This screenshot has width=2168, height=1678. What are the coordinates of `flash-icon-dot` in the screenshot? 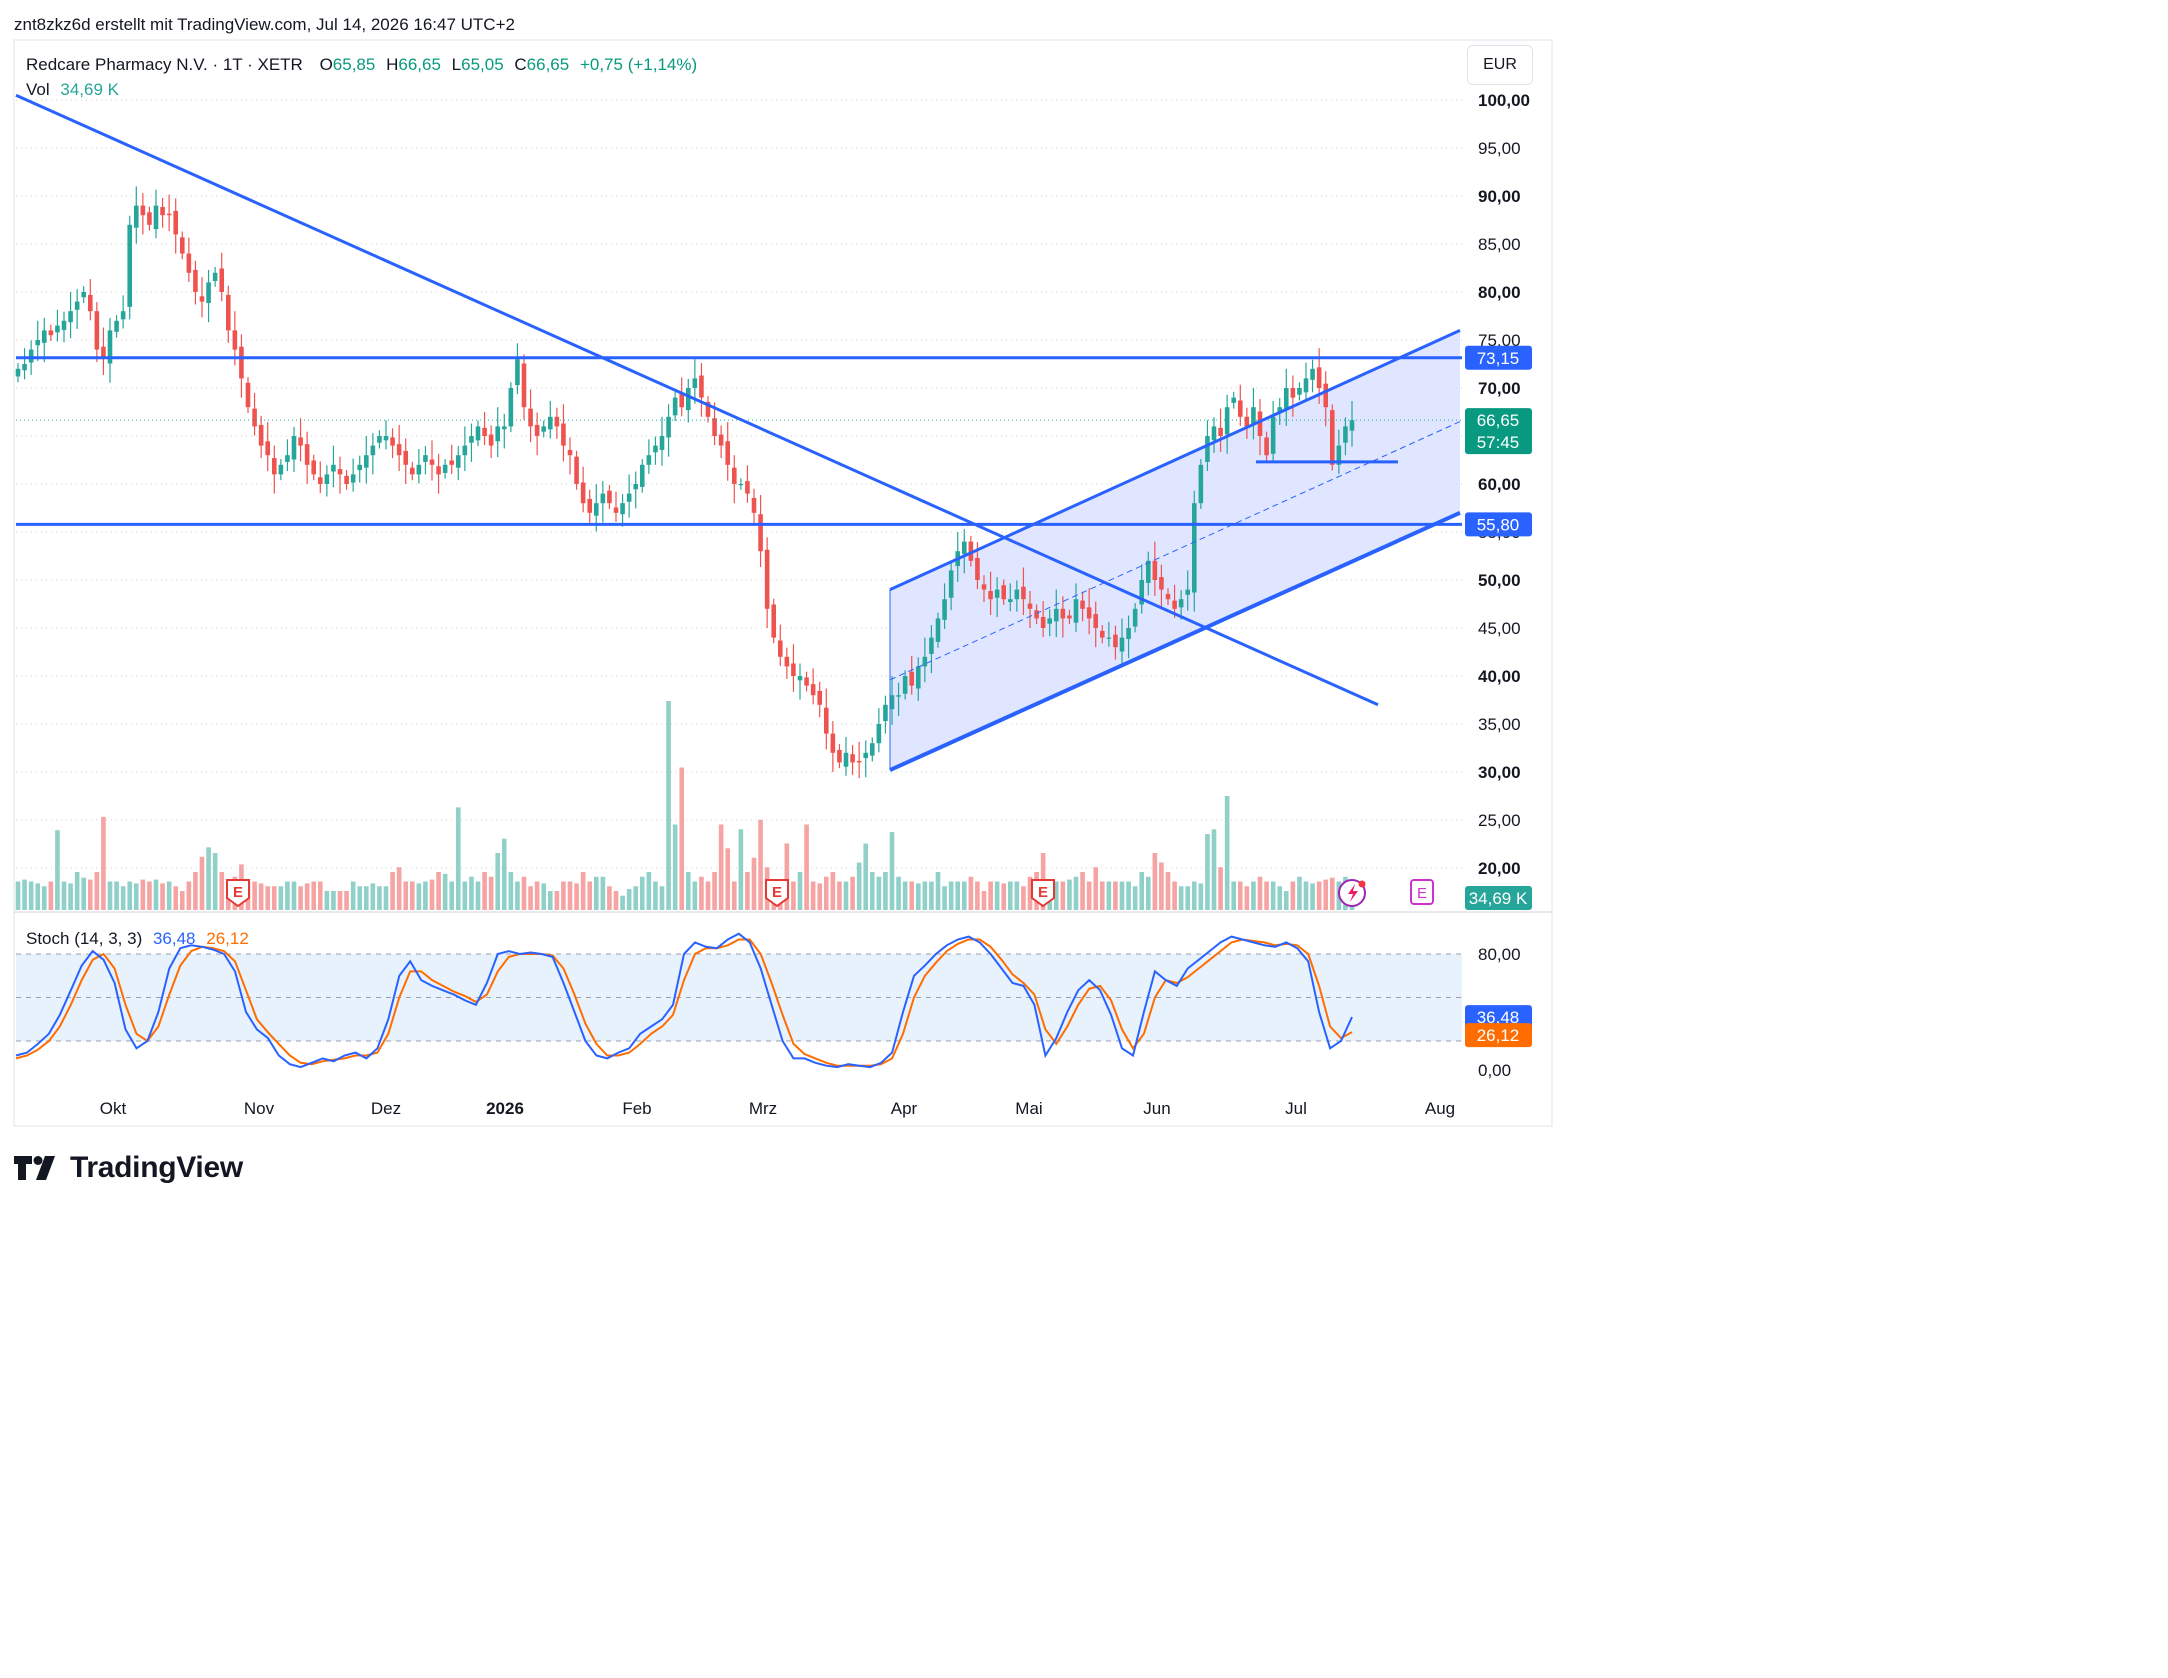 It's located at (1362, 884).